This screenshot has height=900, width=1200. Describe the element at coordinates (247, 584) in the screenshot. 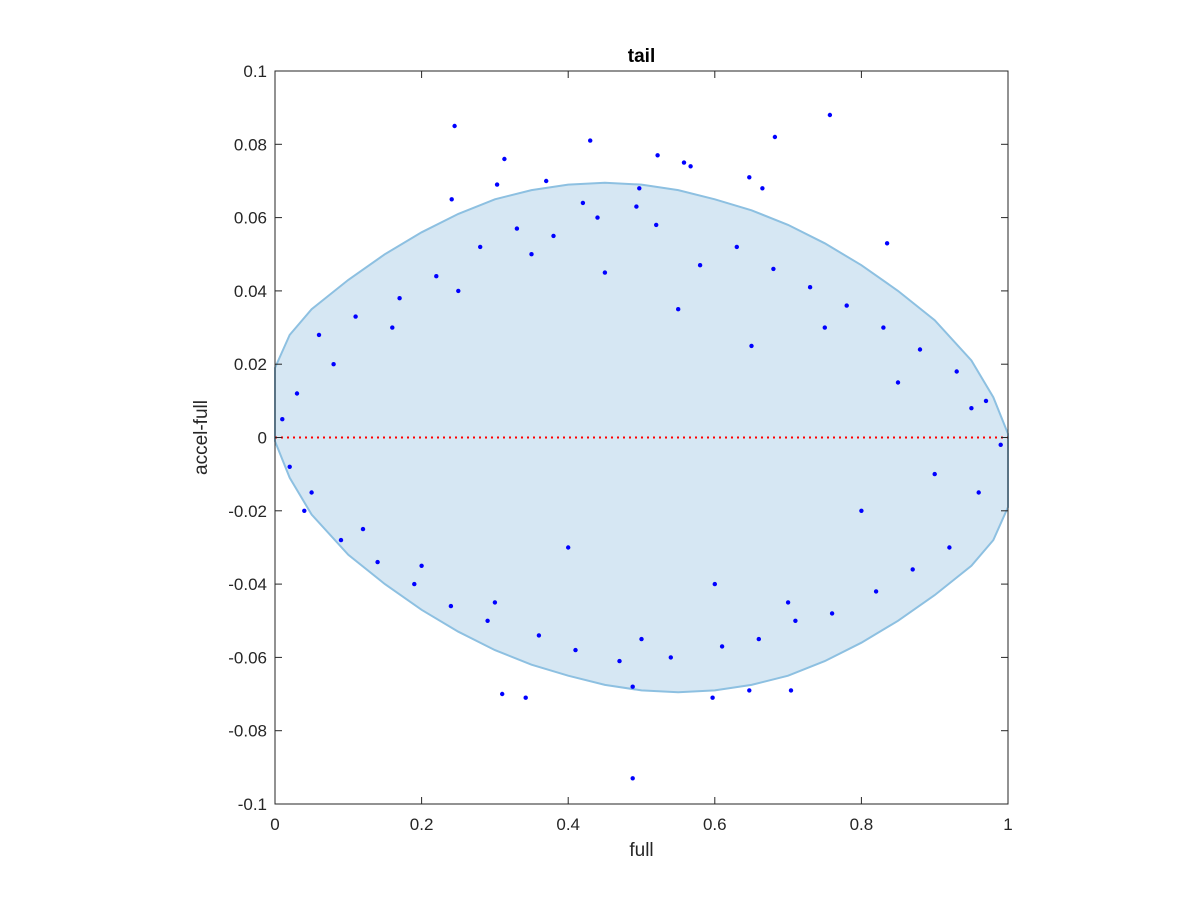

I see `y-tick-label: -0.04` at that location.